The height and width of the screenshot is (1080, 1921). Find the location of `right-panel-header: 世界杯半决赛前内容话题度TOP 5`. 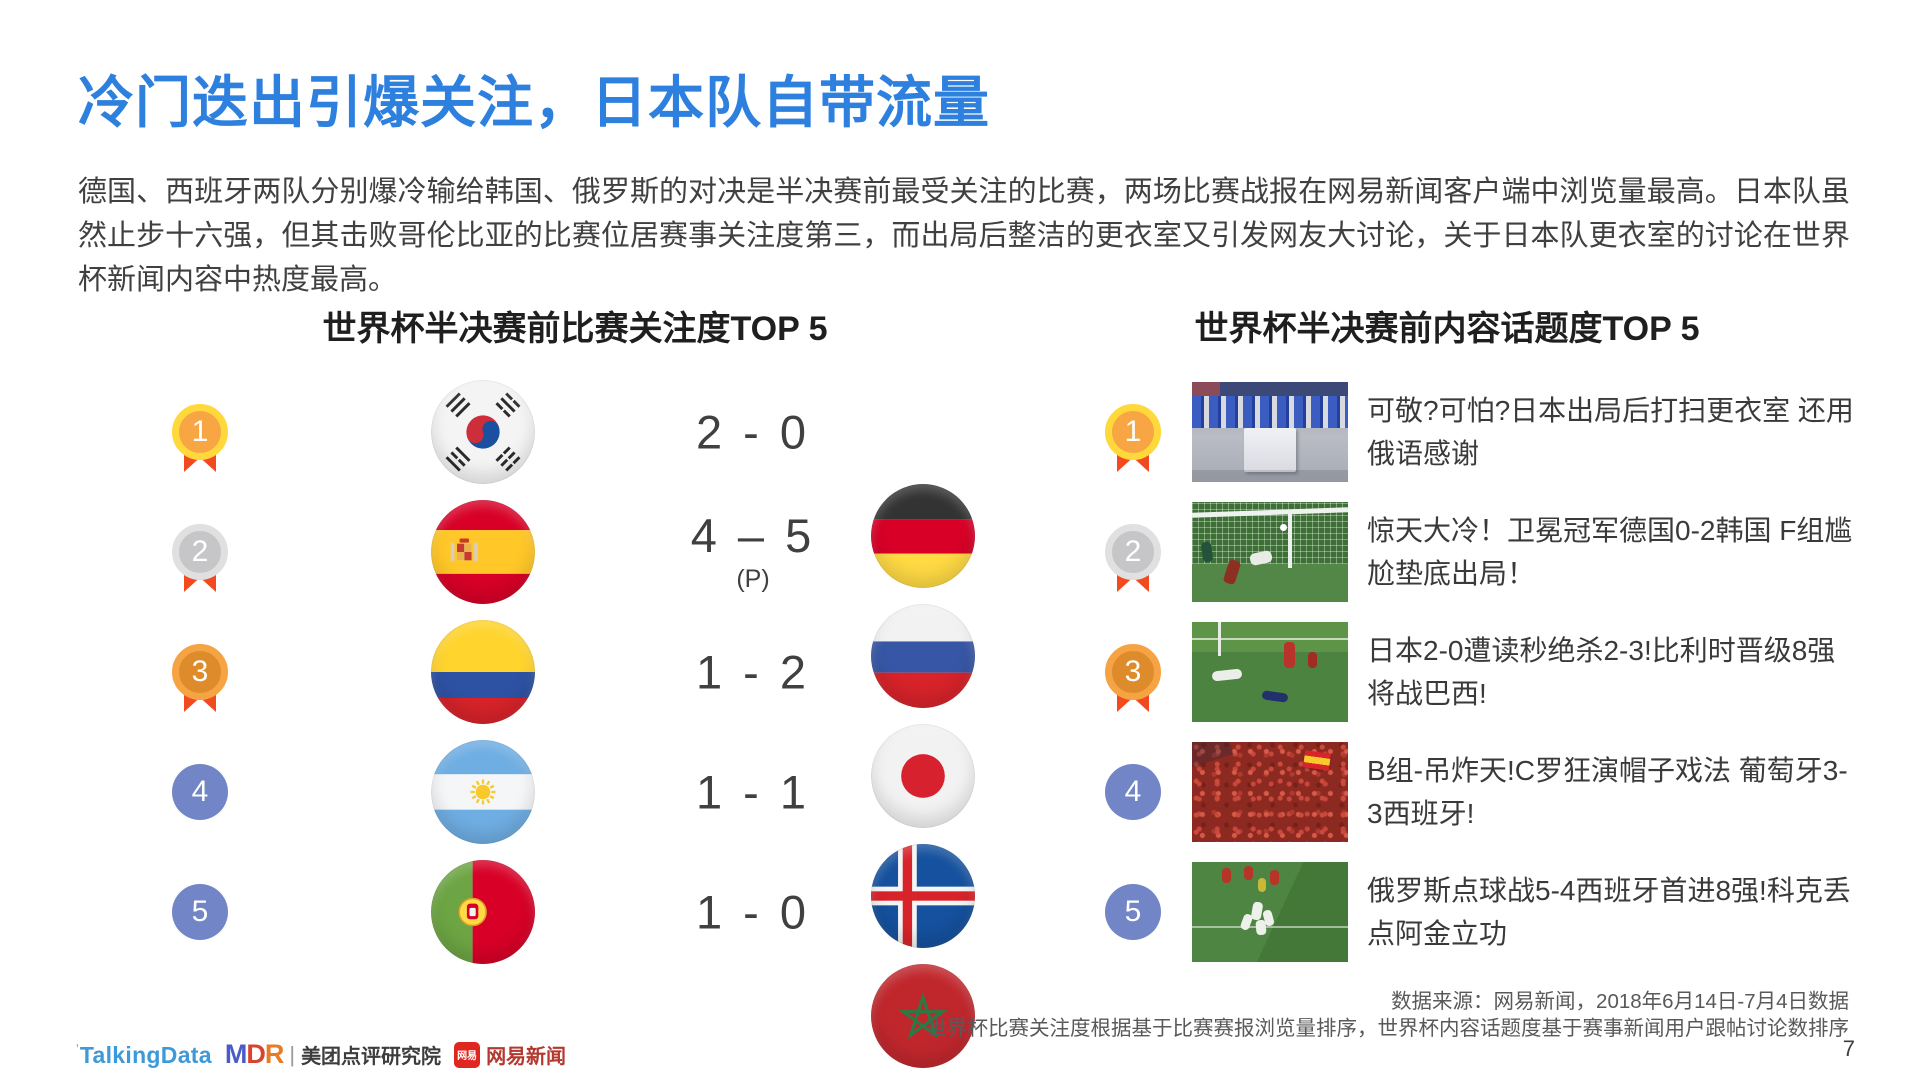

right-panel-header: 世界杯半决赛前内容话题度TOP 5 is located at coordinates (1447, 329).